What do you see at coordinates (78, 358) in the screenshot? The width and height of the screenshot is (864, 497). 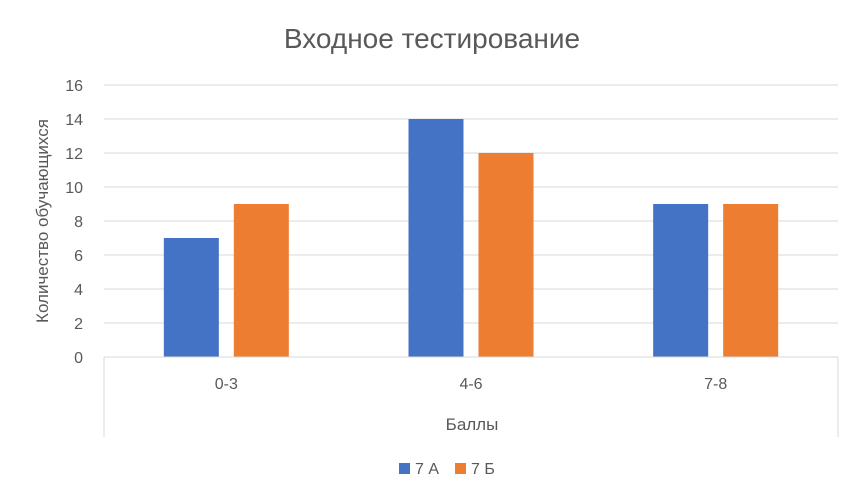 I see `y-tick-label: 0` at bounding box center [78, 358].